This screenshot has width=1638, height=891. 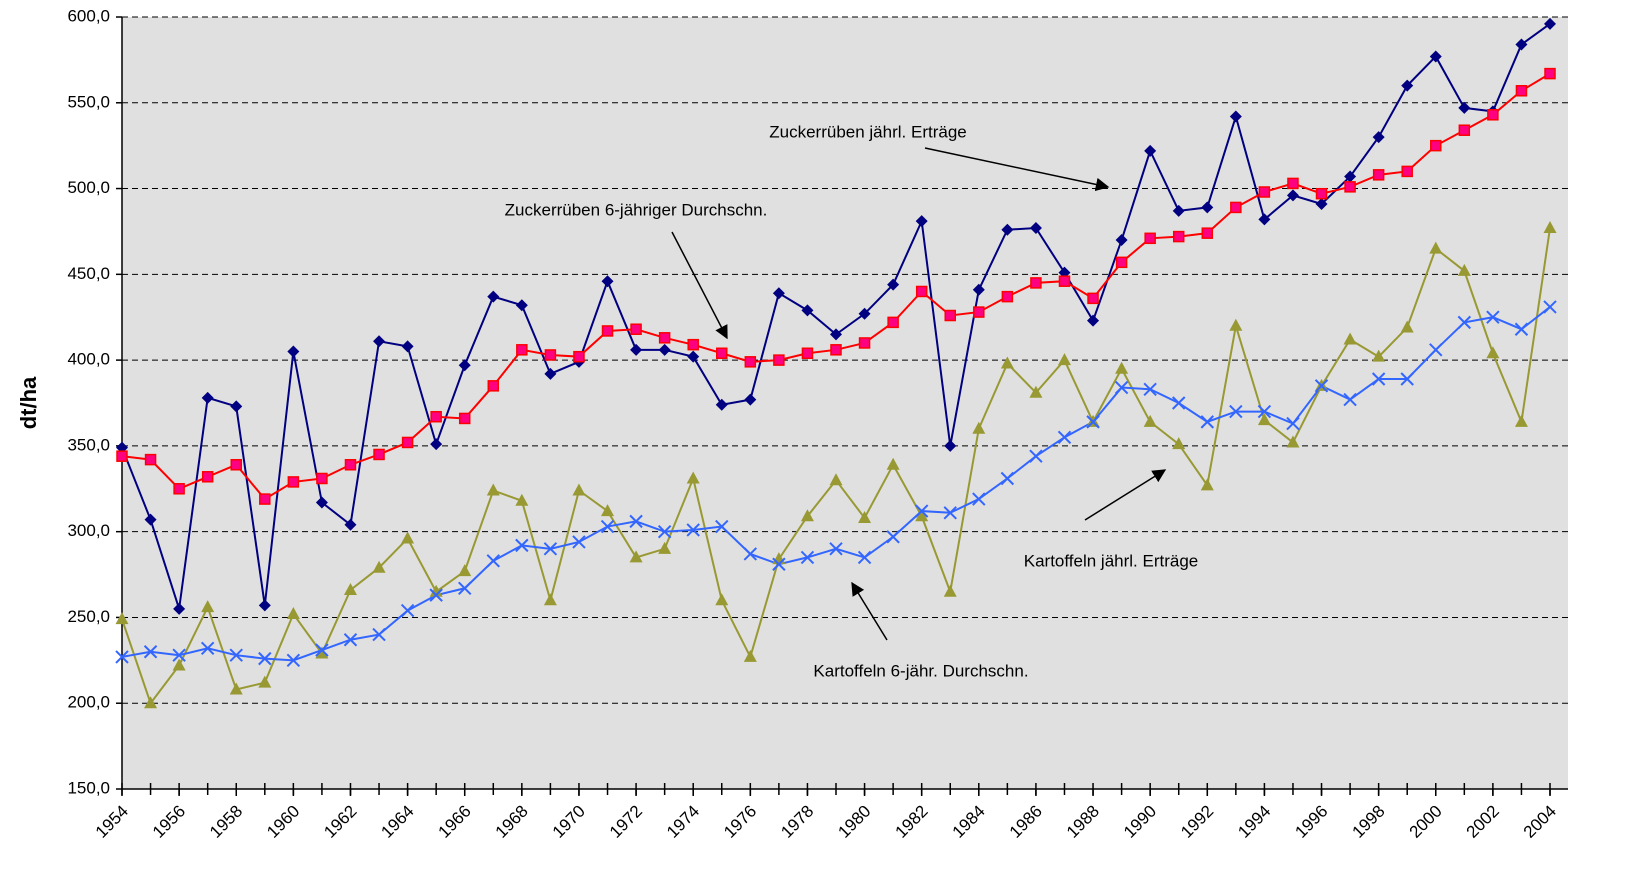 I want to click on x-tick-label: 1972, so click(x=626, y=822).